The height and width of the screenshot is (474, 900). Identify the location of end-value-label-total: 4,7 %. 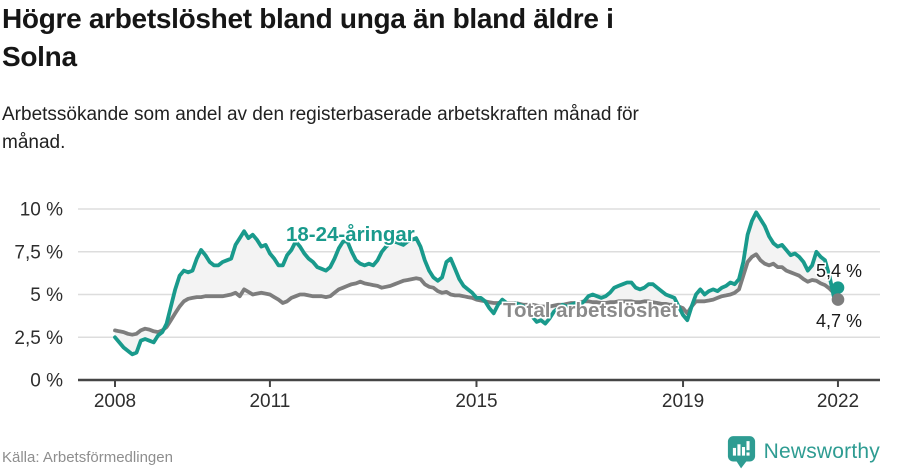
(839, 321).